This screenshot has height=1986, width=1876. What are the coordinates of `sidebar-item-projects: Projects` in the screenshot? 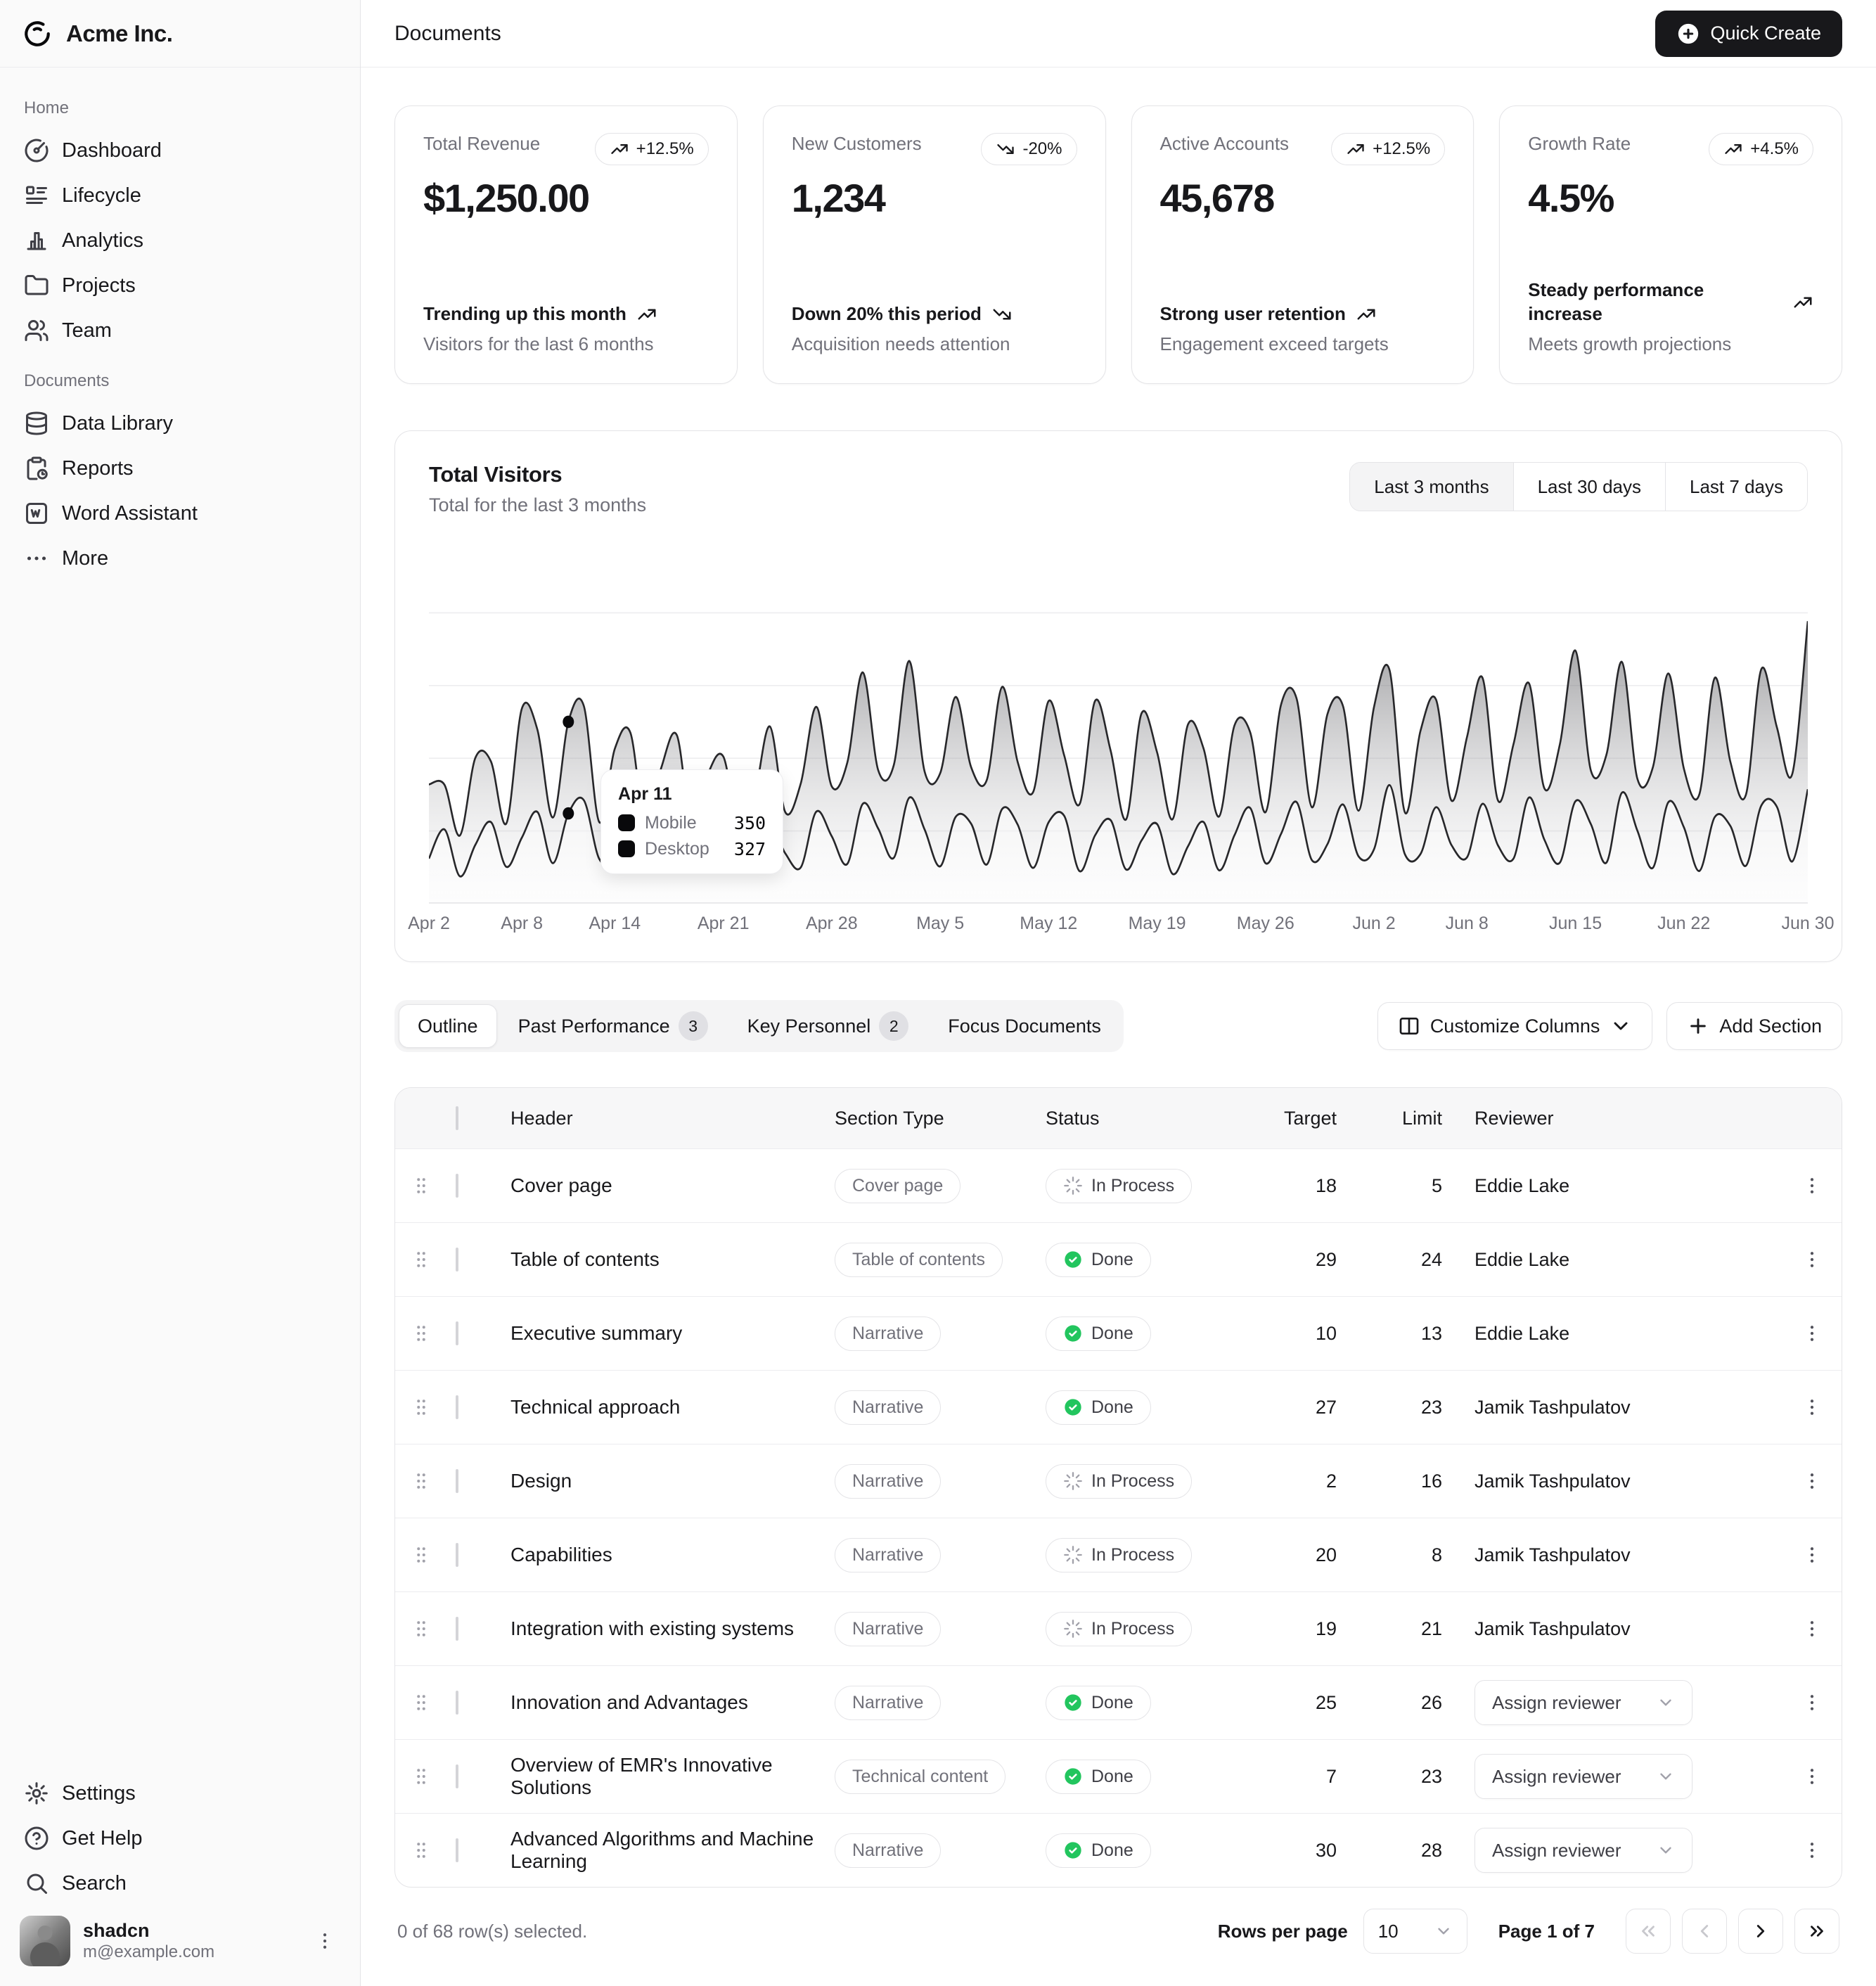 It's located at (180, 285).